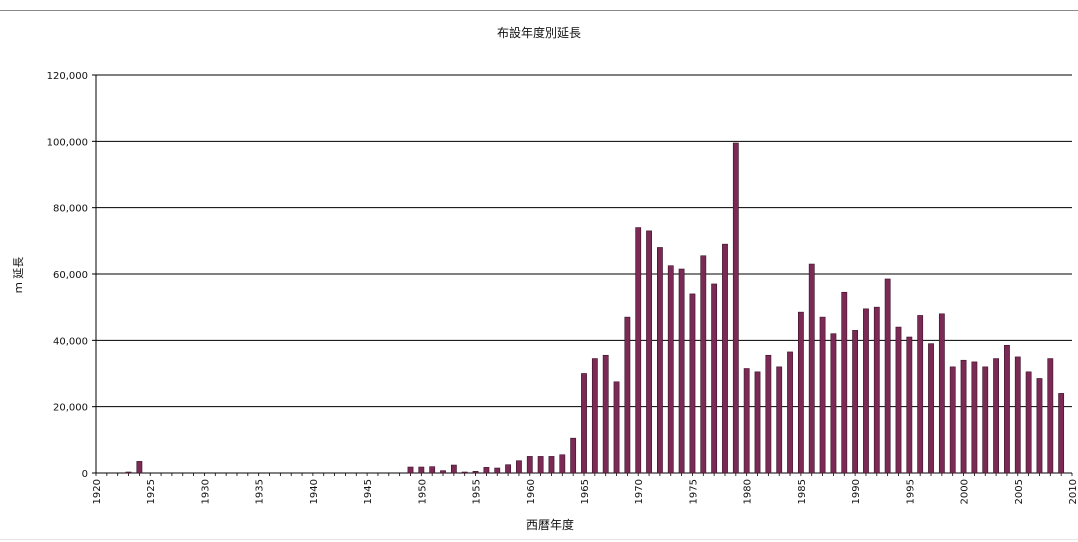  Describe the element at coordinates (368, 491) in the screenshot. I see `x-tick-label-1945: 1945` at that location.